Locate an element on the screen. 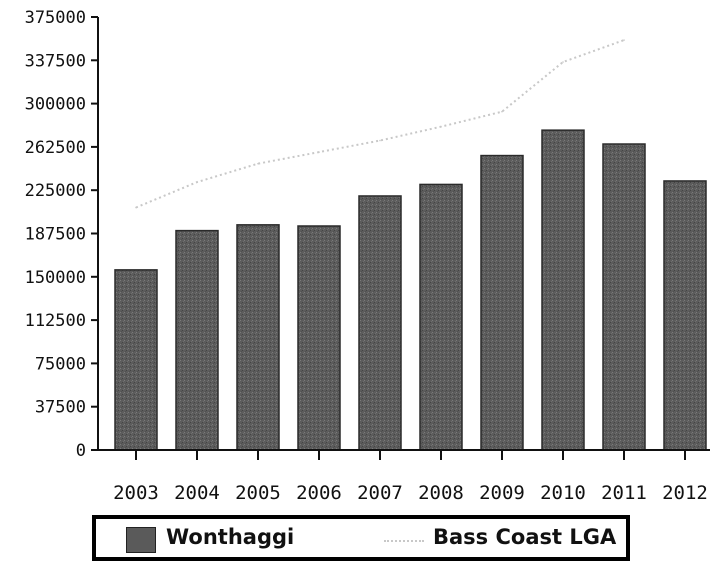 The height and width of the screenshot is (573, 714). y-tick-label: 150000 is located at coordinates (55, 278).